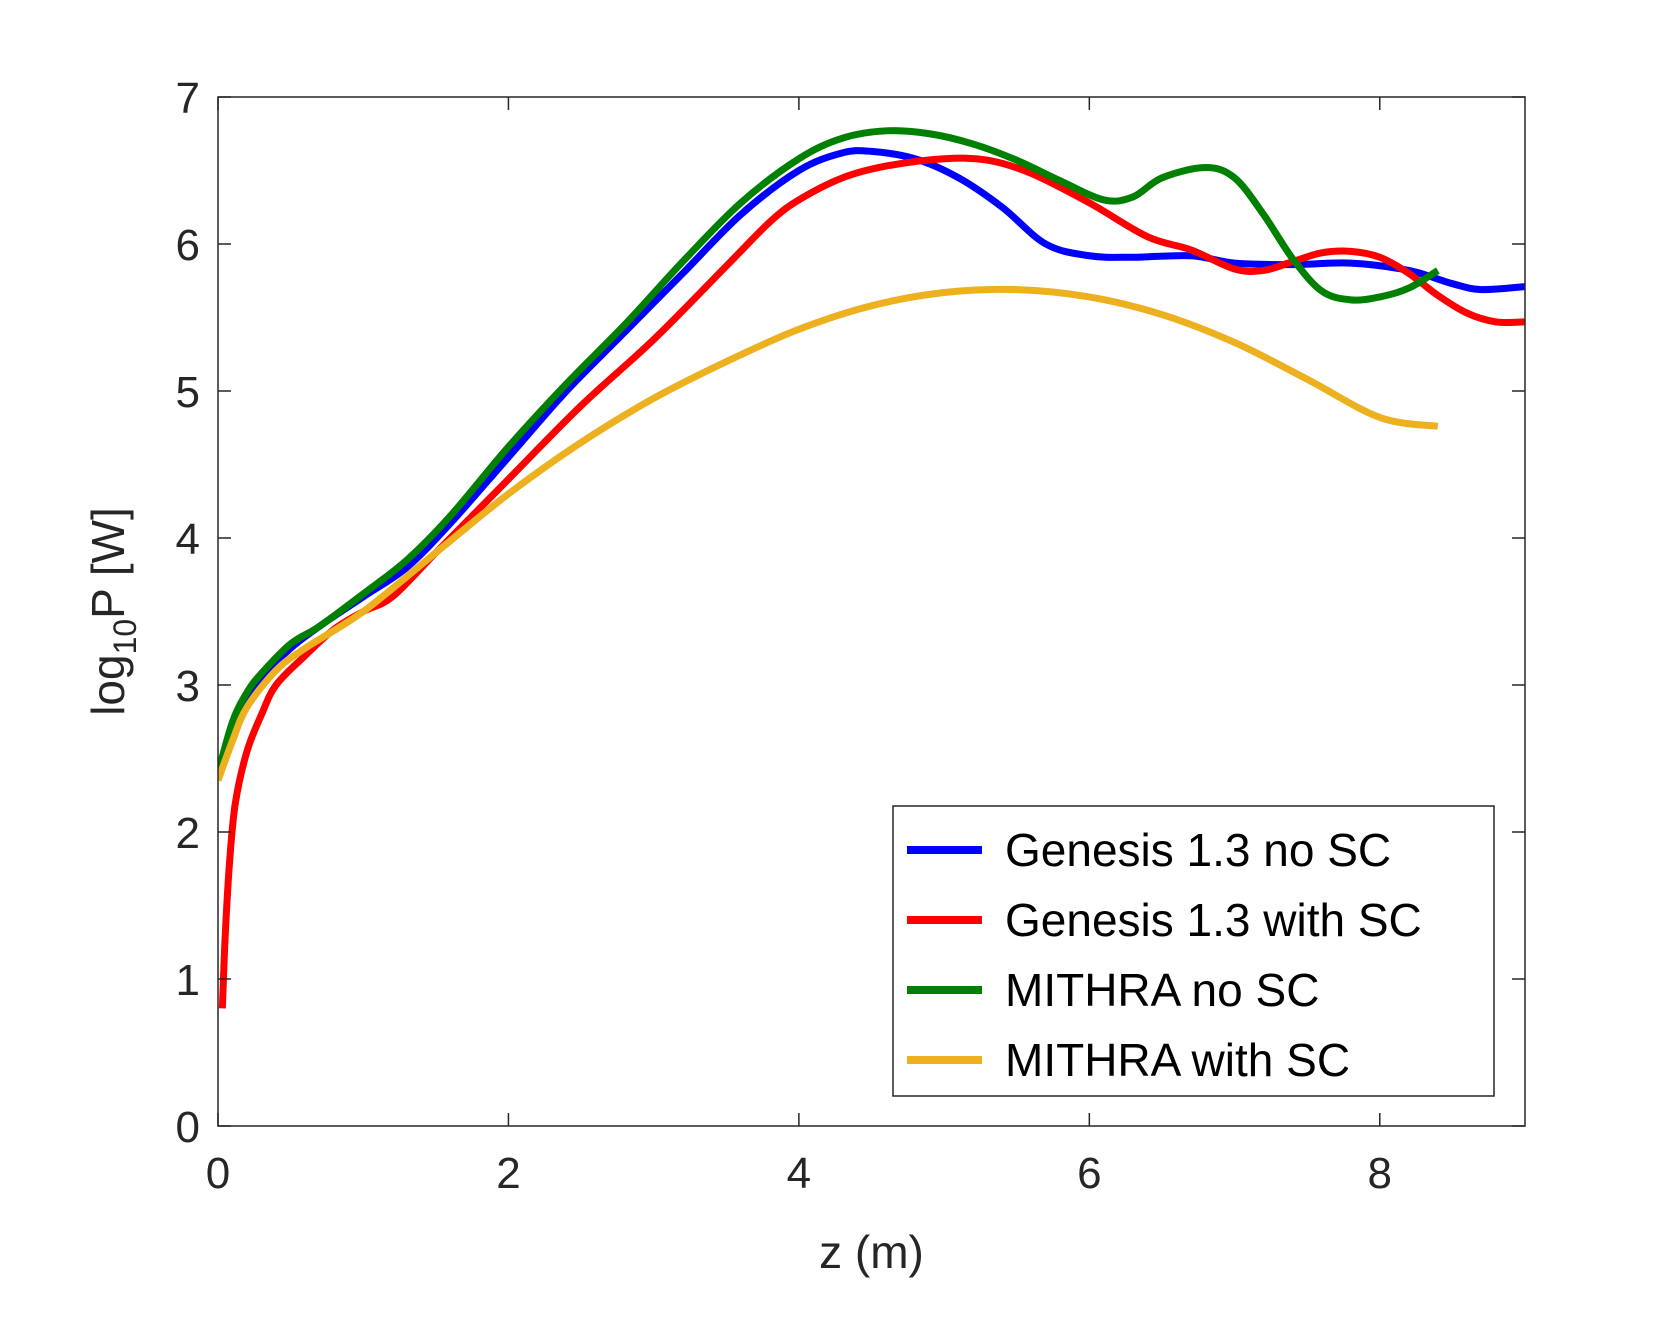 The height and width of the screenshot is (1323, 1670). I want to click on x-tick-label: 4, so click(799, 1173).